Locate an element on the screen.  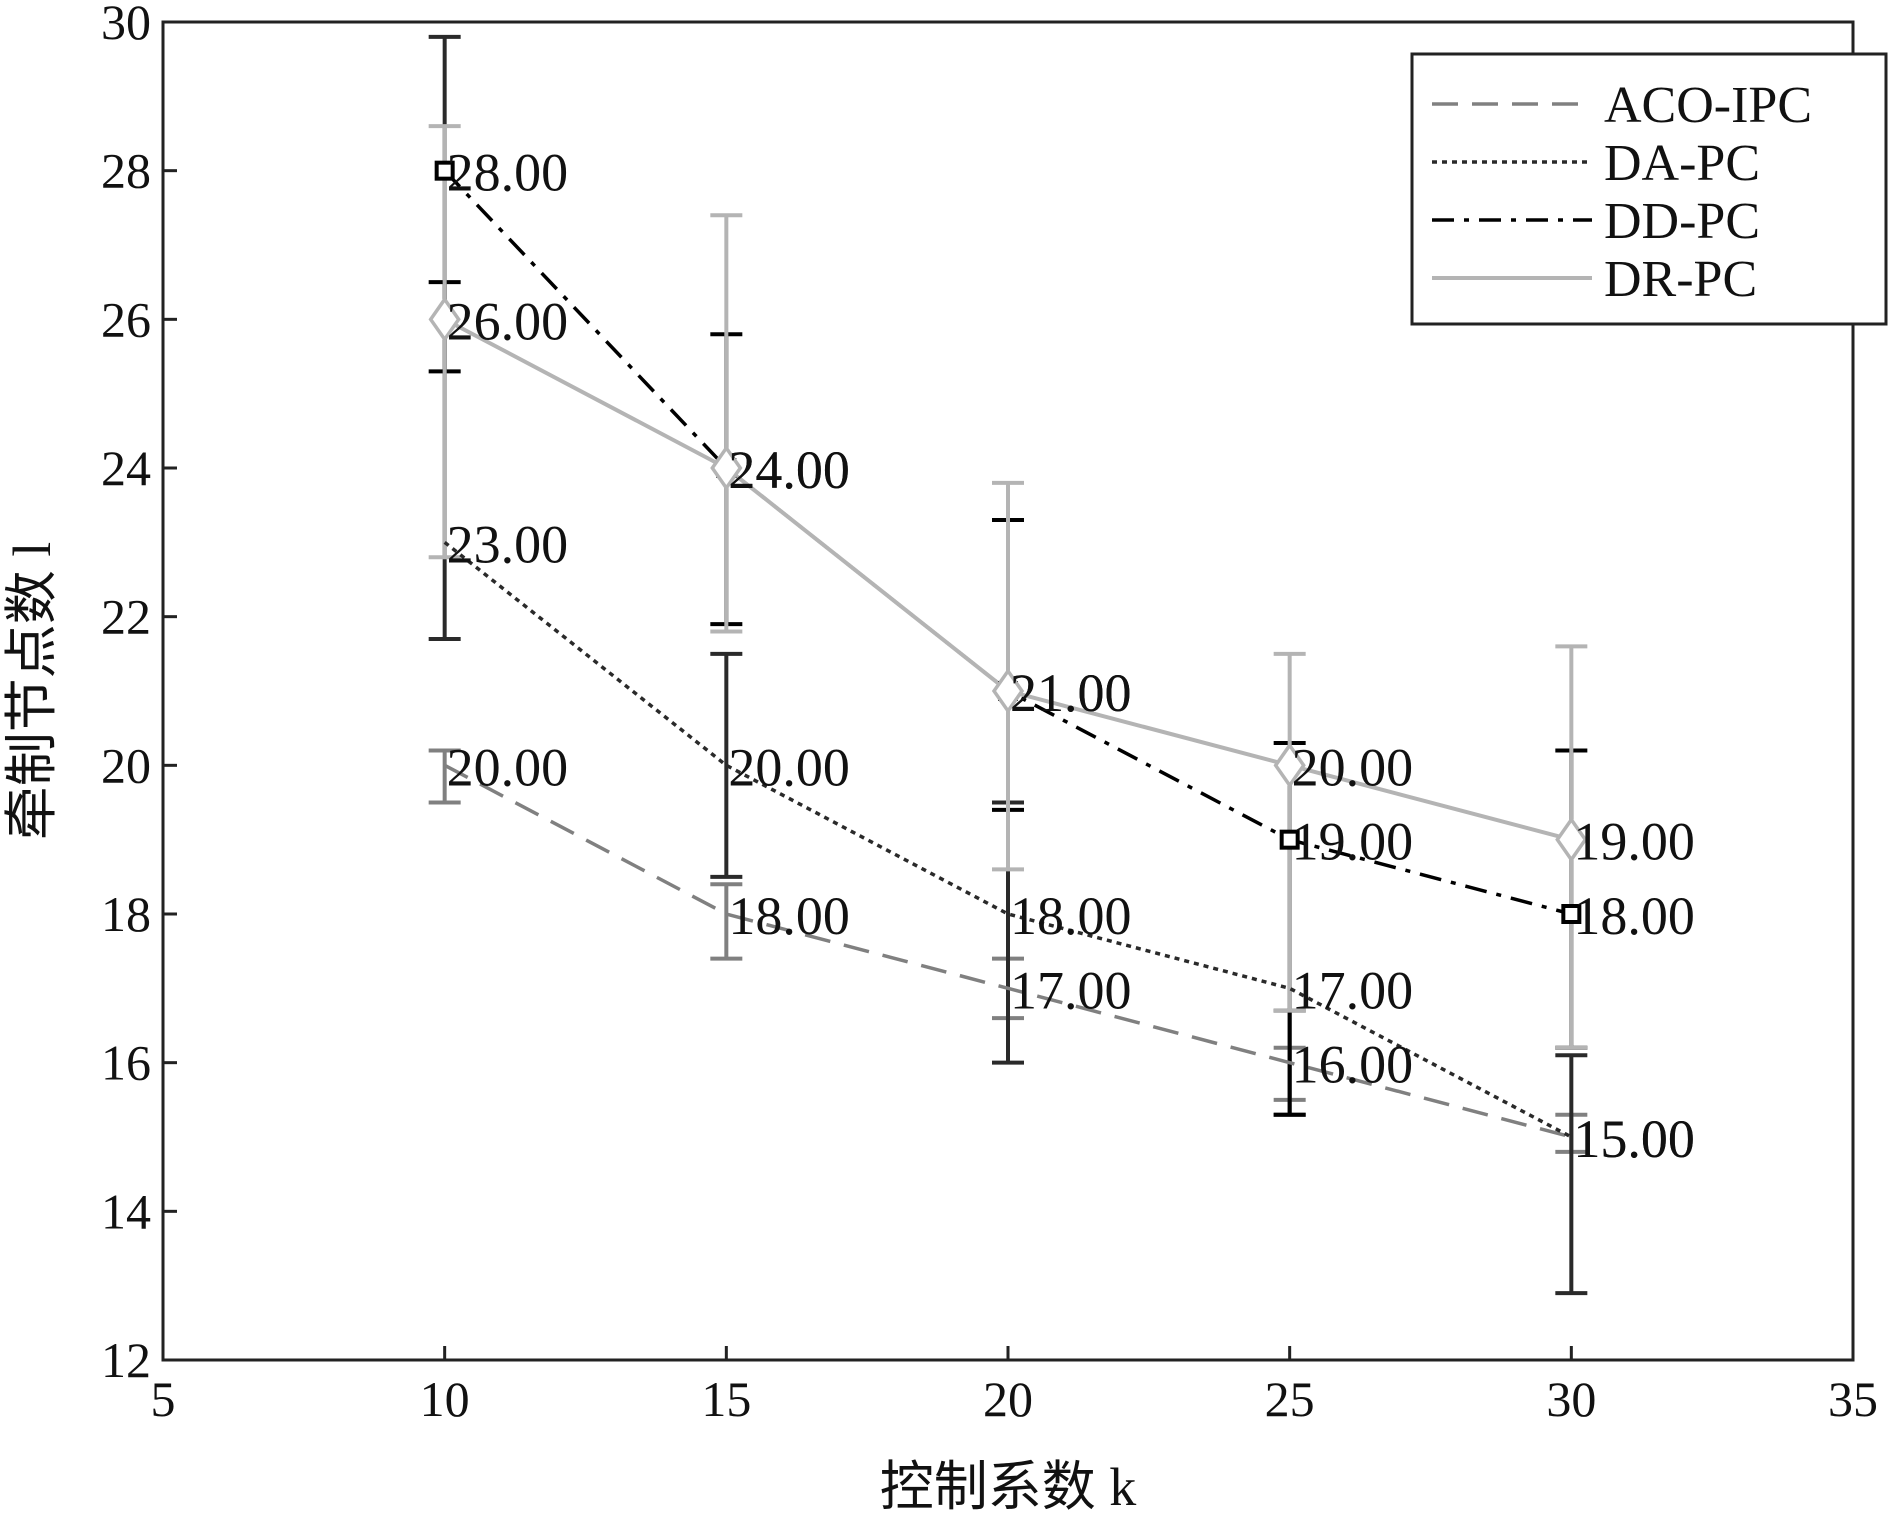
legend-item: ACO-IPC is located at coordinates (1622, 105).